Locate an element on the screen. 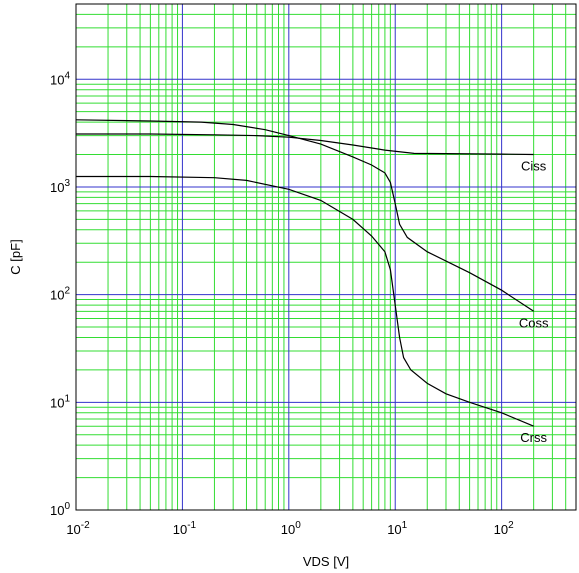 Image resolution: width=579 pixels, height=573 pixels. x-tick-labels: 10⁻² 10⁻¹ 10⁰ 10¹ 10² is located at coordinates (290, 528).